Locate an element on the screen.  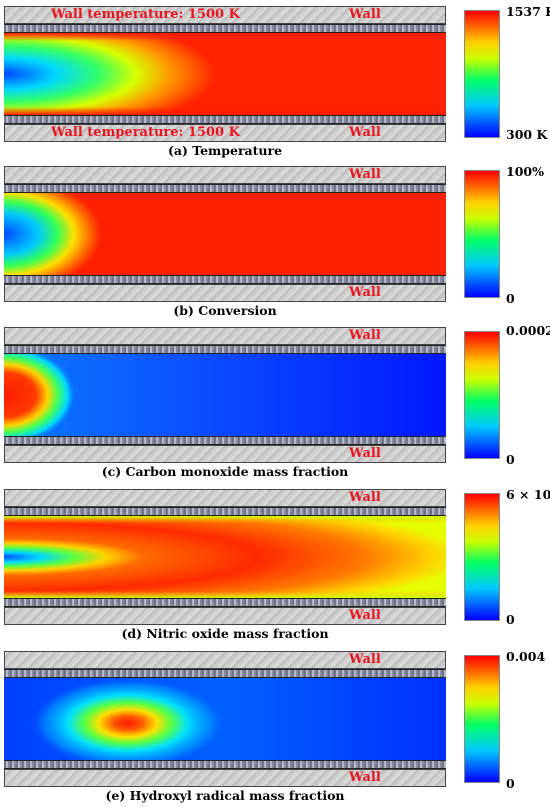
temperature-field is located at coordinates (225, 74).